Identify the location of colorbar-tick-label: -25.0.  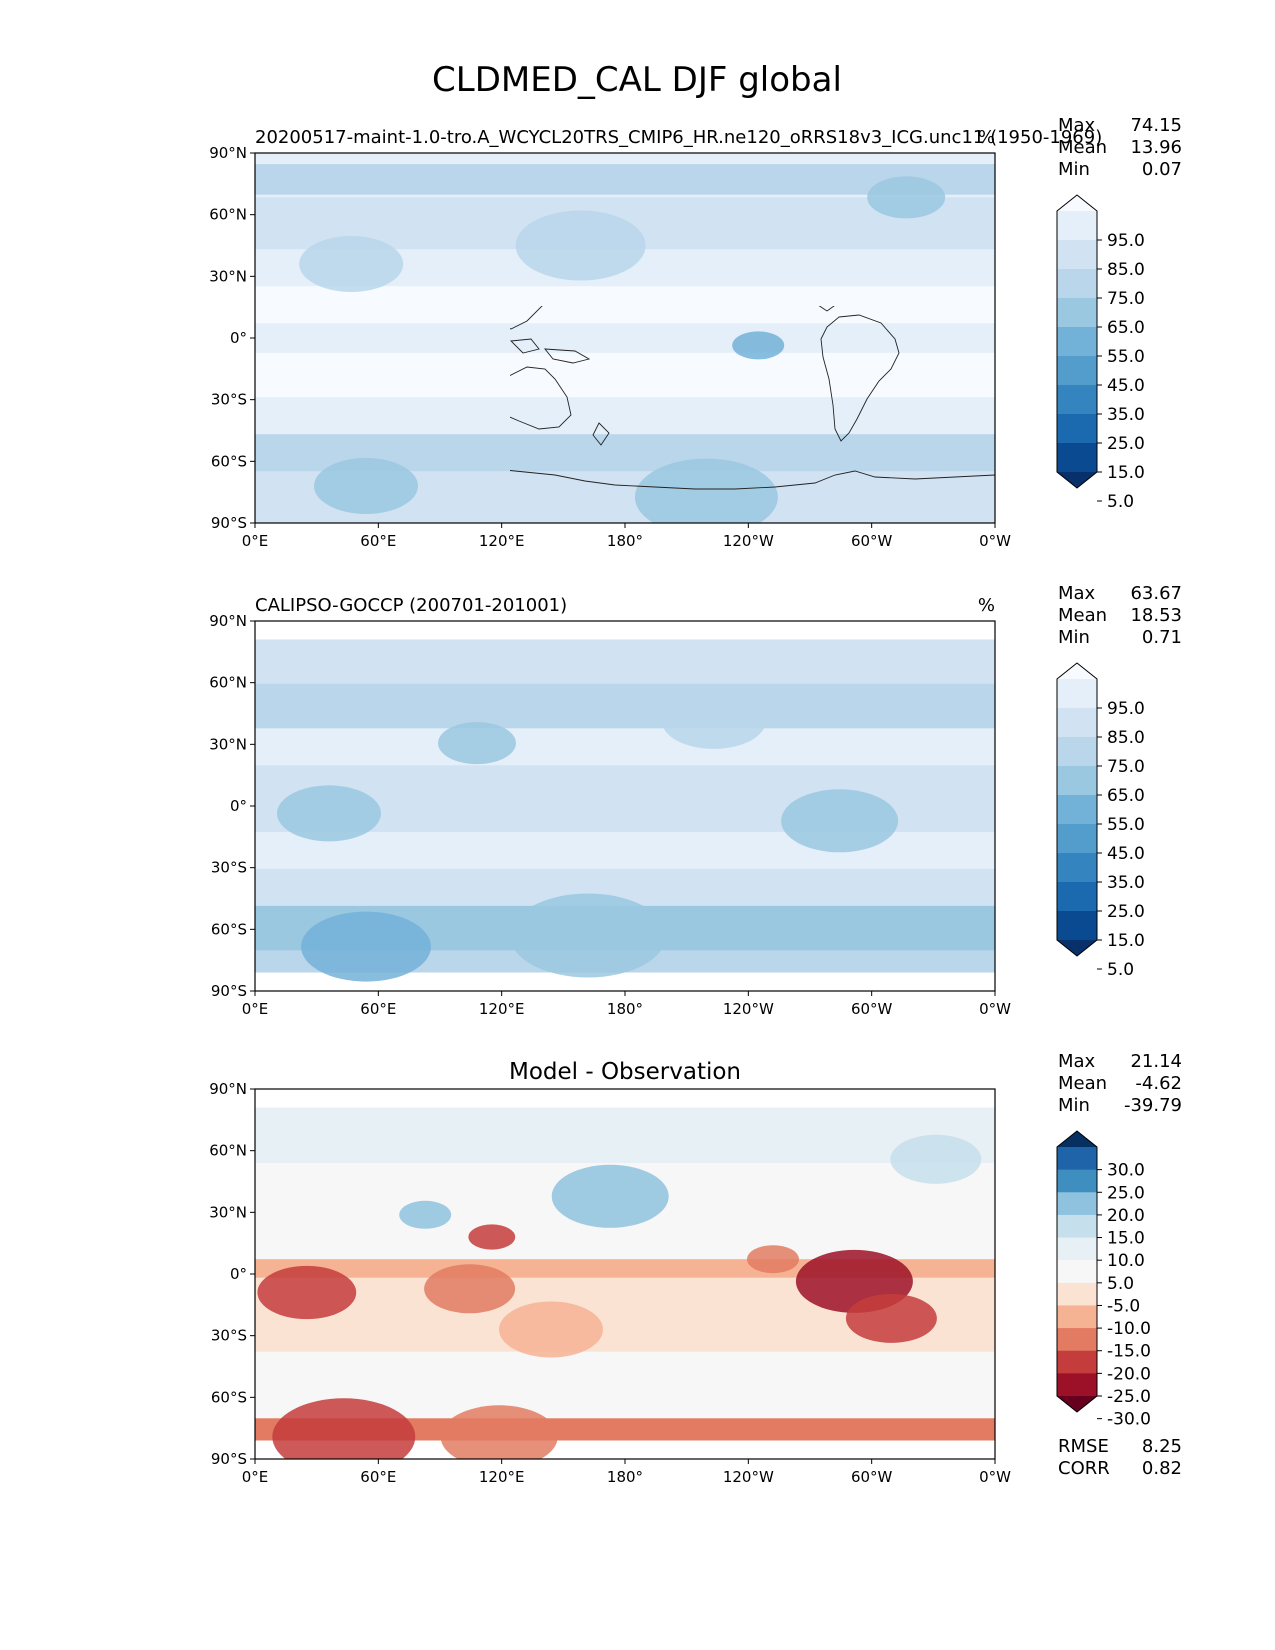
(1129, 1397).